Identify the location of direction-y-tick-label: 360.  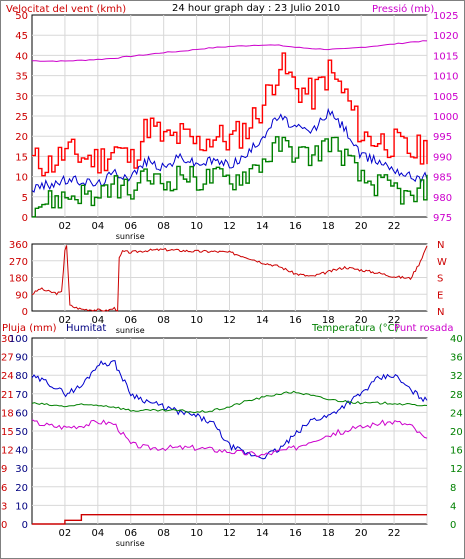
(18, 245).